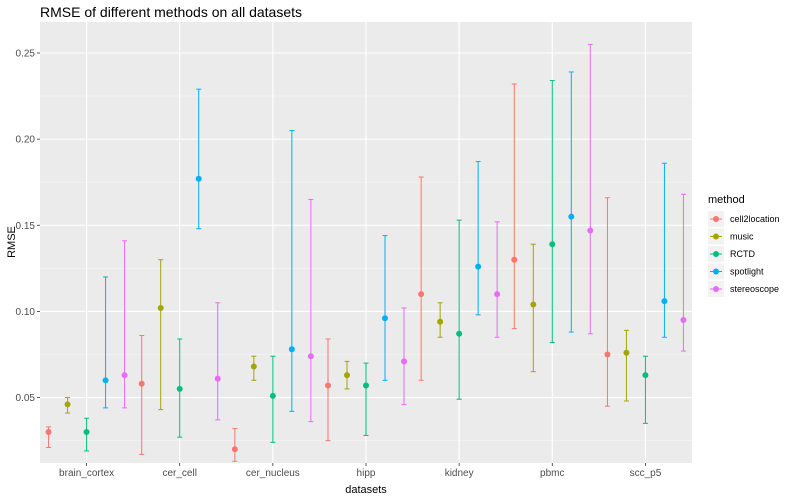 This screenshot has height=500, width=800. I want to click on legend-item-music: music, so click(731, 236).